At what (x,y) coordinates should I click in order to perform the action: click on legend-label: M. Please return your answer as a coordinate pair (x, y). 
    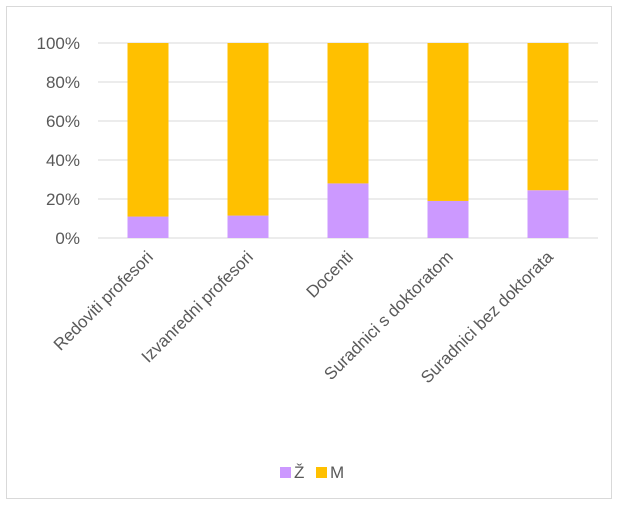
    Looking at the image, I should click on (337, 472).